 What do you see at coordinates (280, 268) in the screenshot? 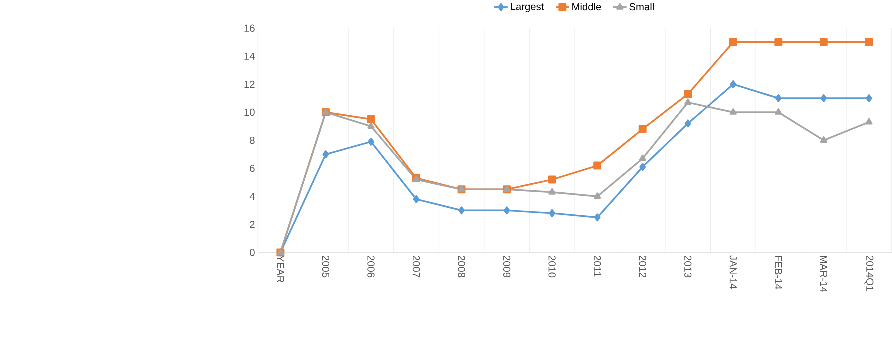
I see `x-tick-label: YEAR` at bounding box center [280, 268].